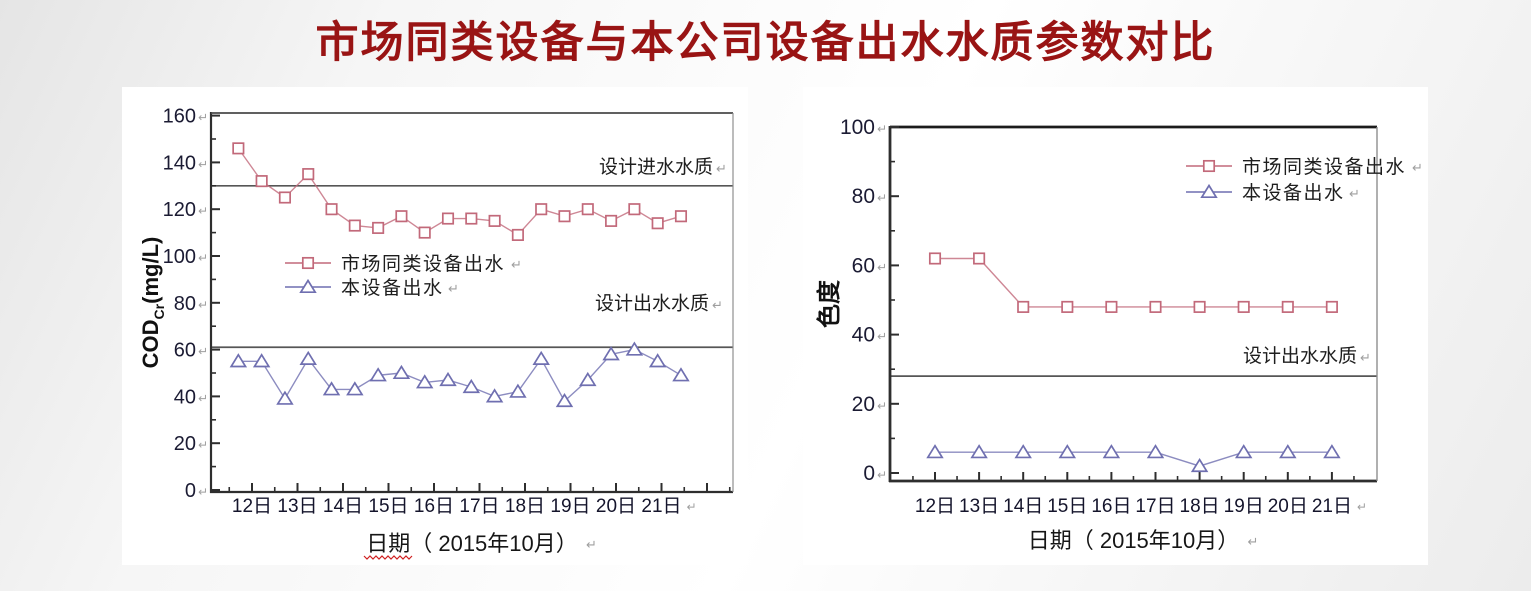 The height and width of the screenshot is (591, 1531). I want to click on y-tick-label: 100, so click(179, 257).